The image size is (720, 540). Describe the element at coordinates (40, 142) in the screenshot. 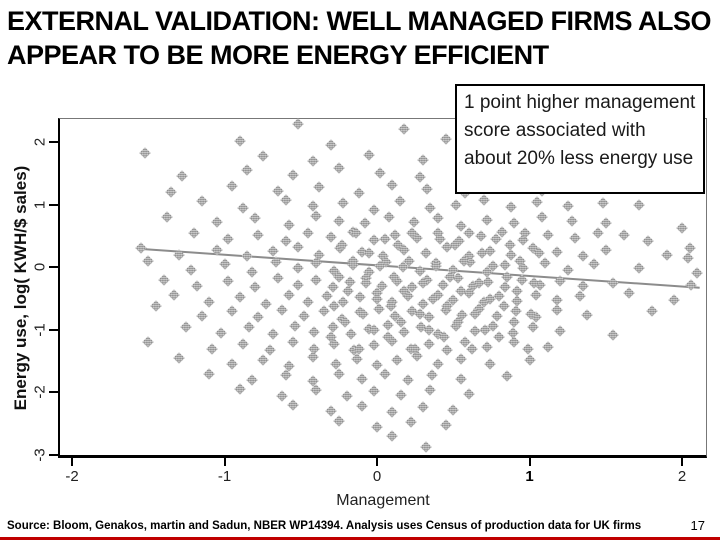

I see `y-tick-label: 2` at that location.